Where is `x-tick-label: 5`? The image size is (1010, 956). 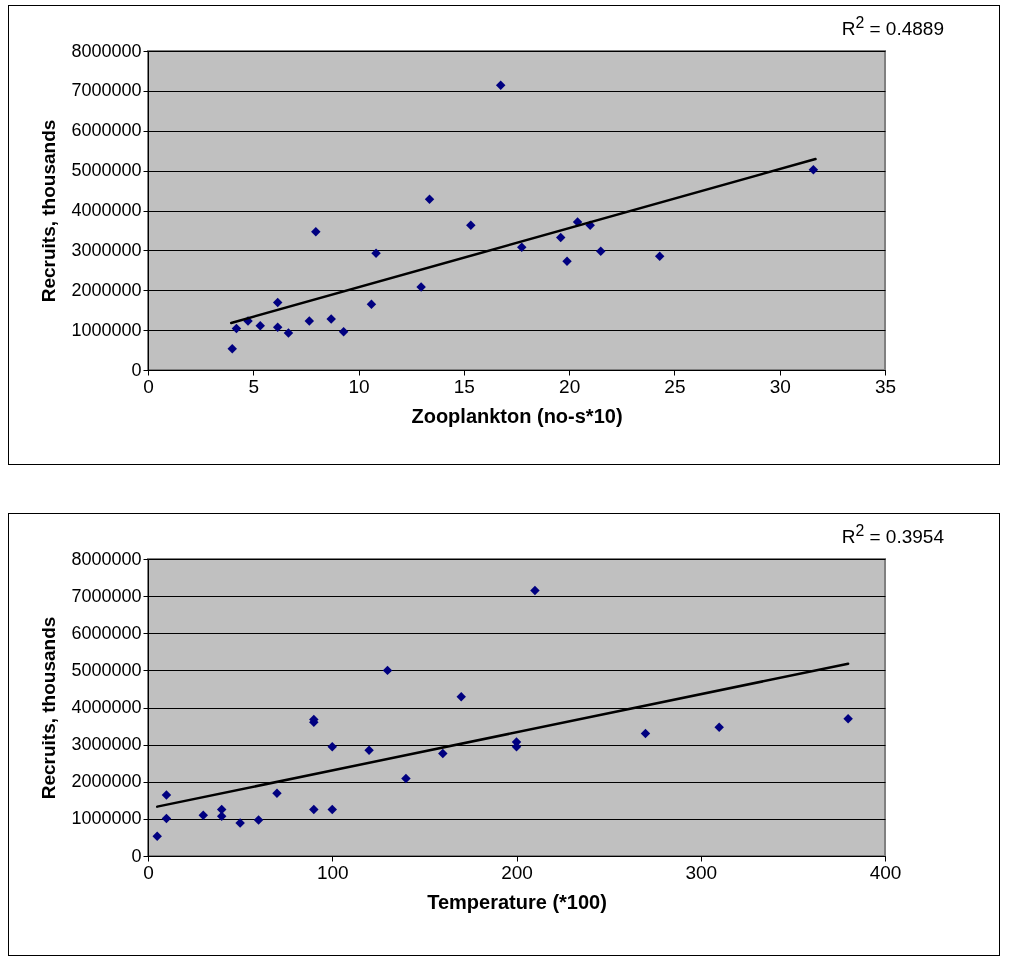
x-tick-label: 5 is located at coordinates (254, 386).